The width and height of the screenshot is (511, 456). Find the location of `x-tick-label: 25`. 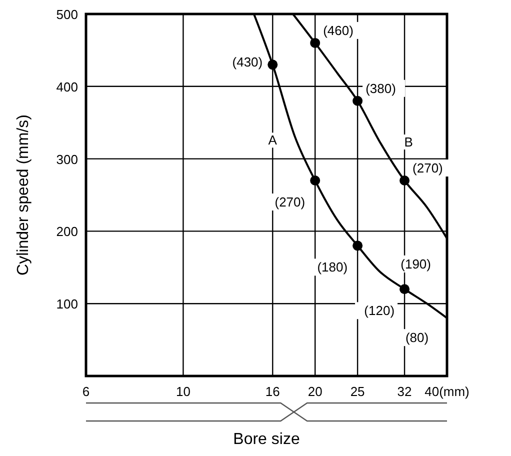

x-tick-label: 25 is located at coordinates (357, 391).